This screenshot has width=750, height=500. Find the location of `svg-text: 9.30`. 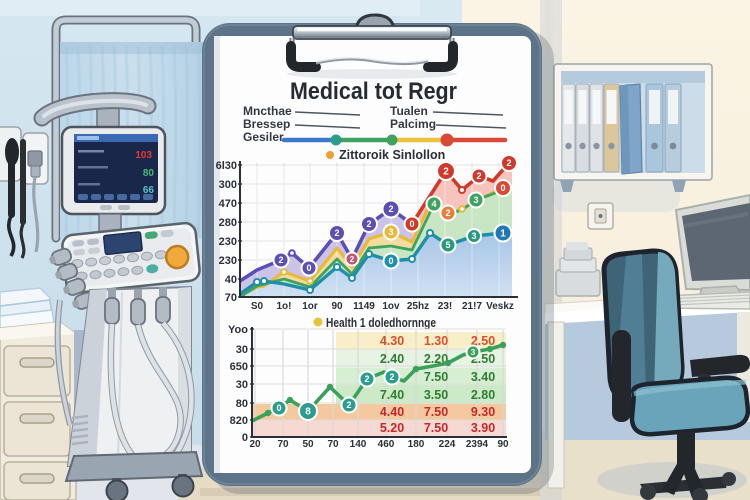

svg-text: 9.30 is located at coordinates (483, 412).